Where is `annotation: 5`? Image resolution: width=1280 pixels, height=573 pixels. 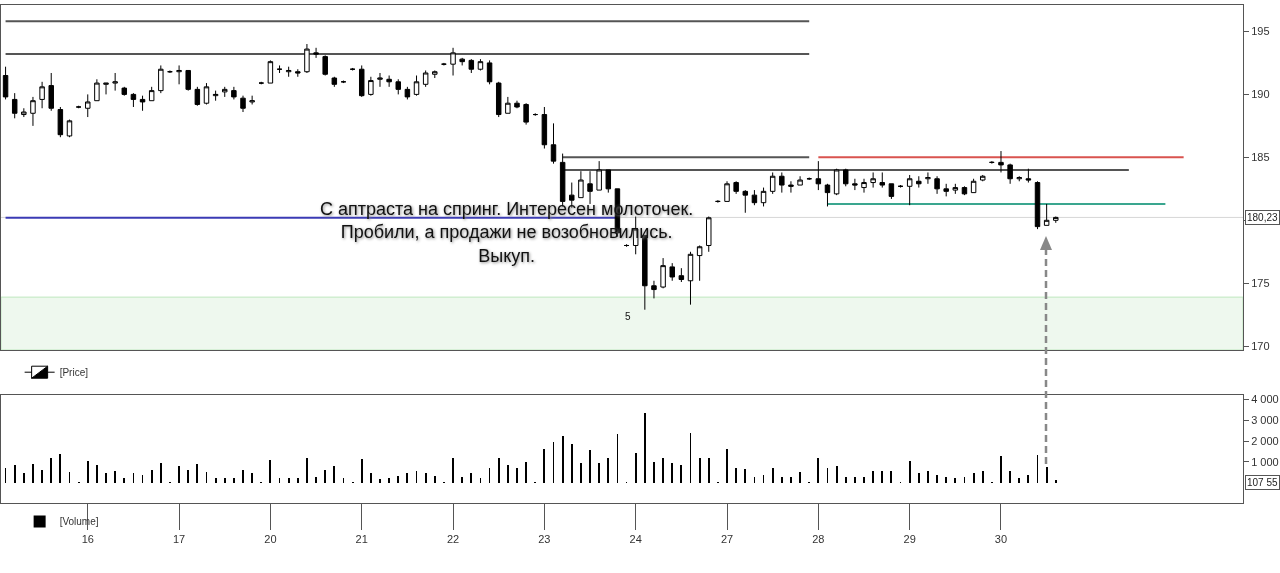 annotation: 5 is located at coordinates (628, 316).